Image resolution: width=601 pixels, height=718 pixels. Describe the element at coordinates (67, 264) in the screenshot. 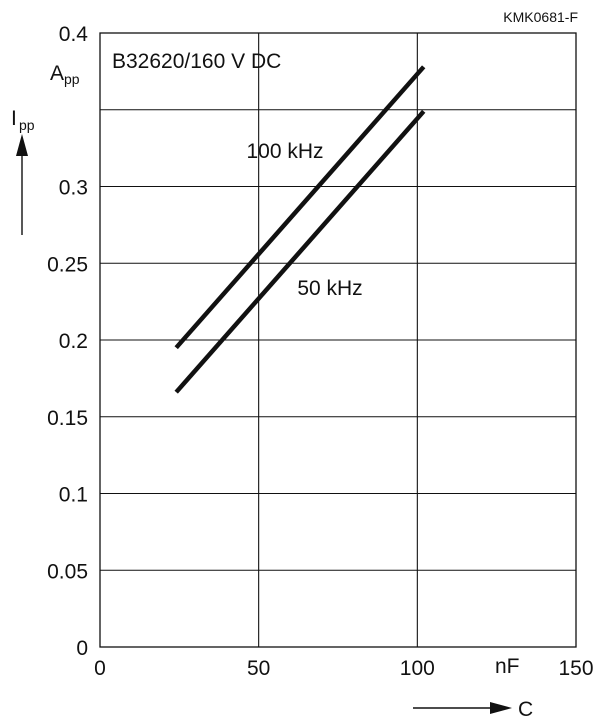

I see `y-tick-label: 0.25` at that location.